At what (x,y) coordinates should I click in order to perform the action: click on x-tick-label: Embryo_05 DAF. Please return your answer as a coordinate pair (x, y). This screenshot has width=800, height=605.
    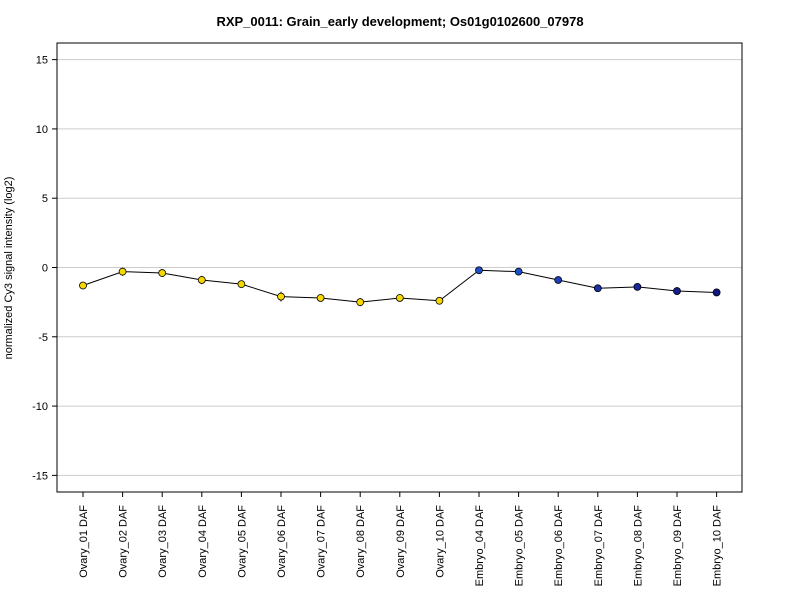
    Looking at the image, I should click on (520, 546).